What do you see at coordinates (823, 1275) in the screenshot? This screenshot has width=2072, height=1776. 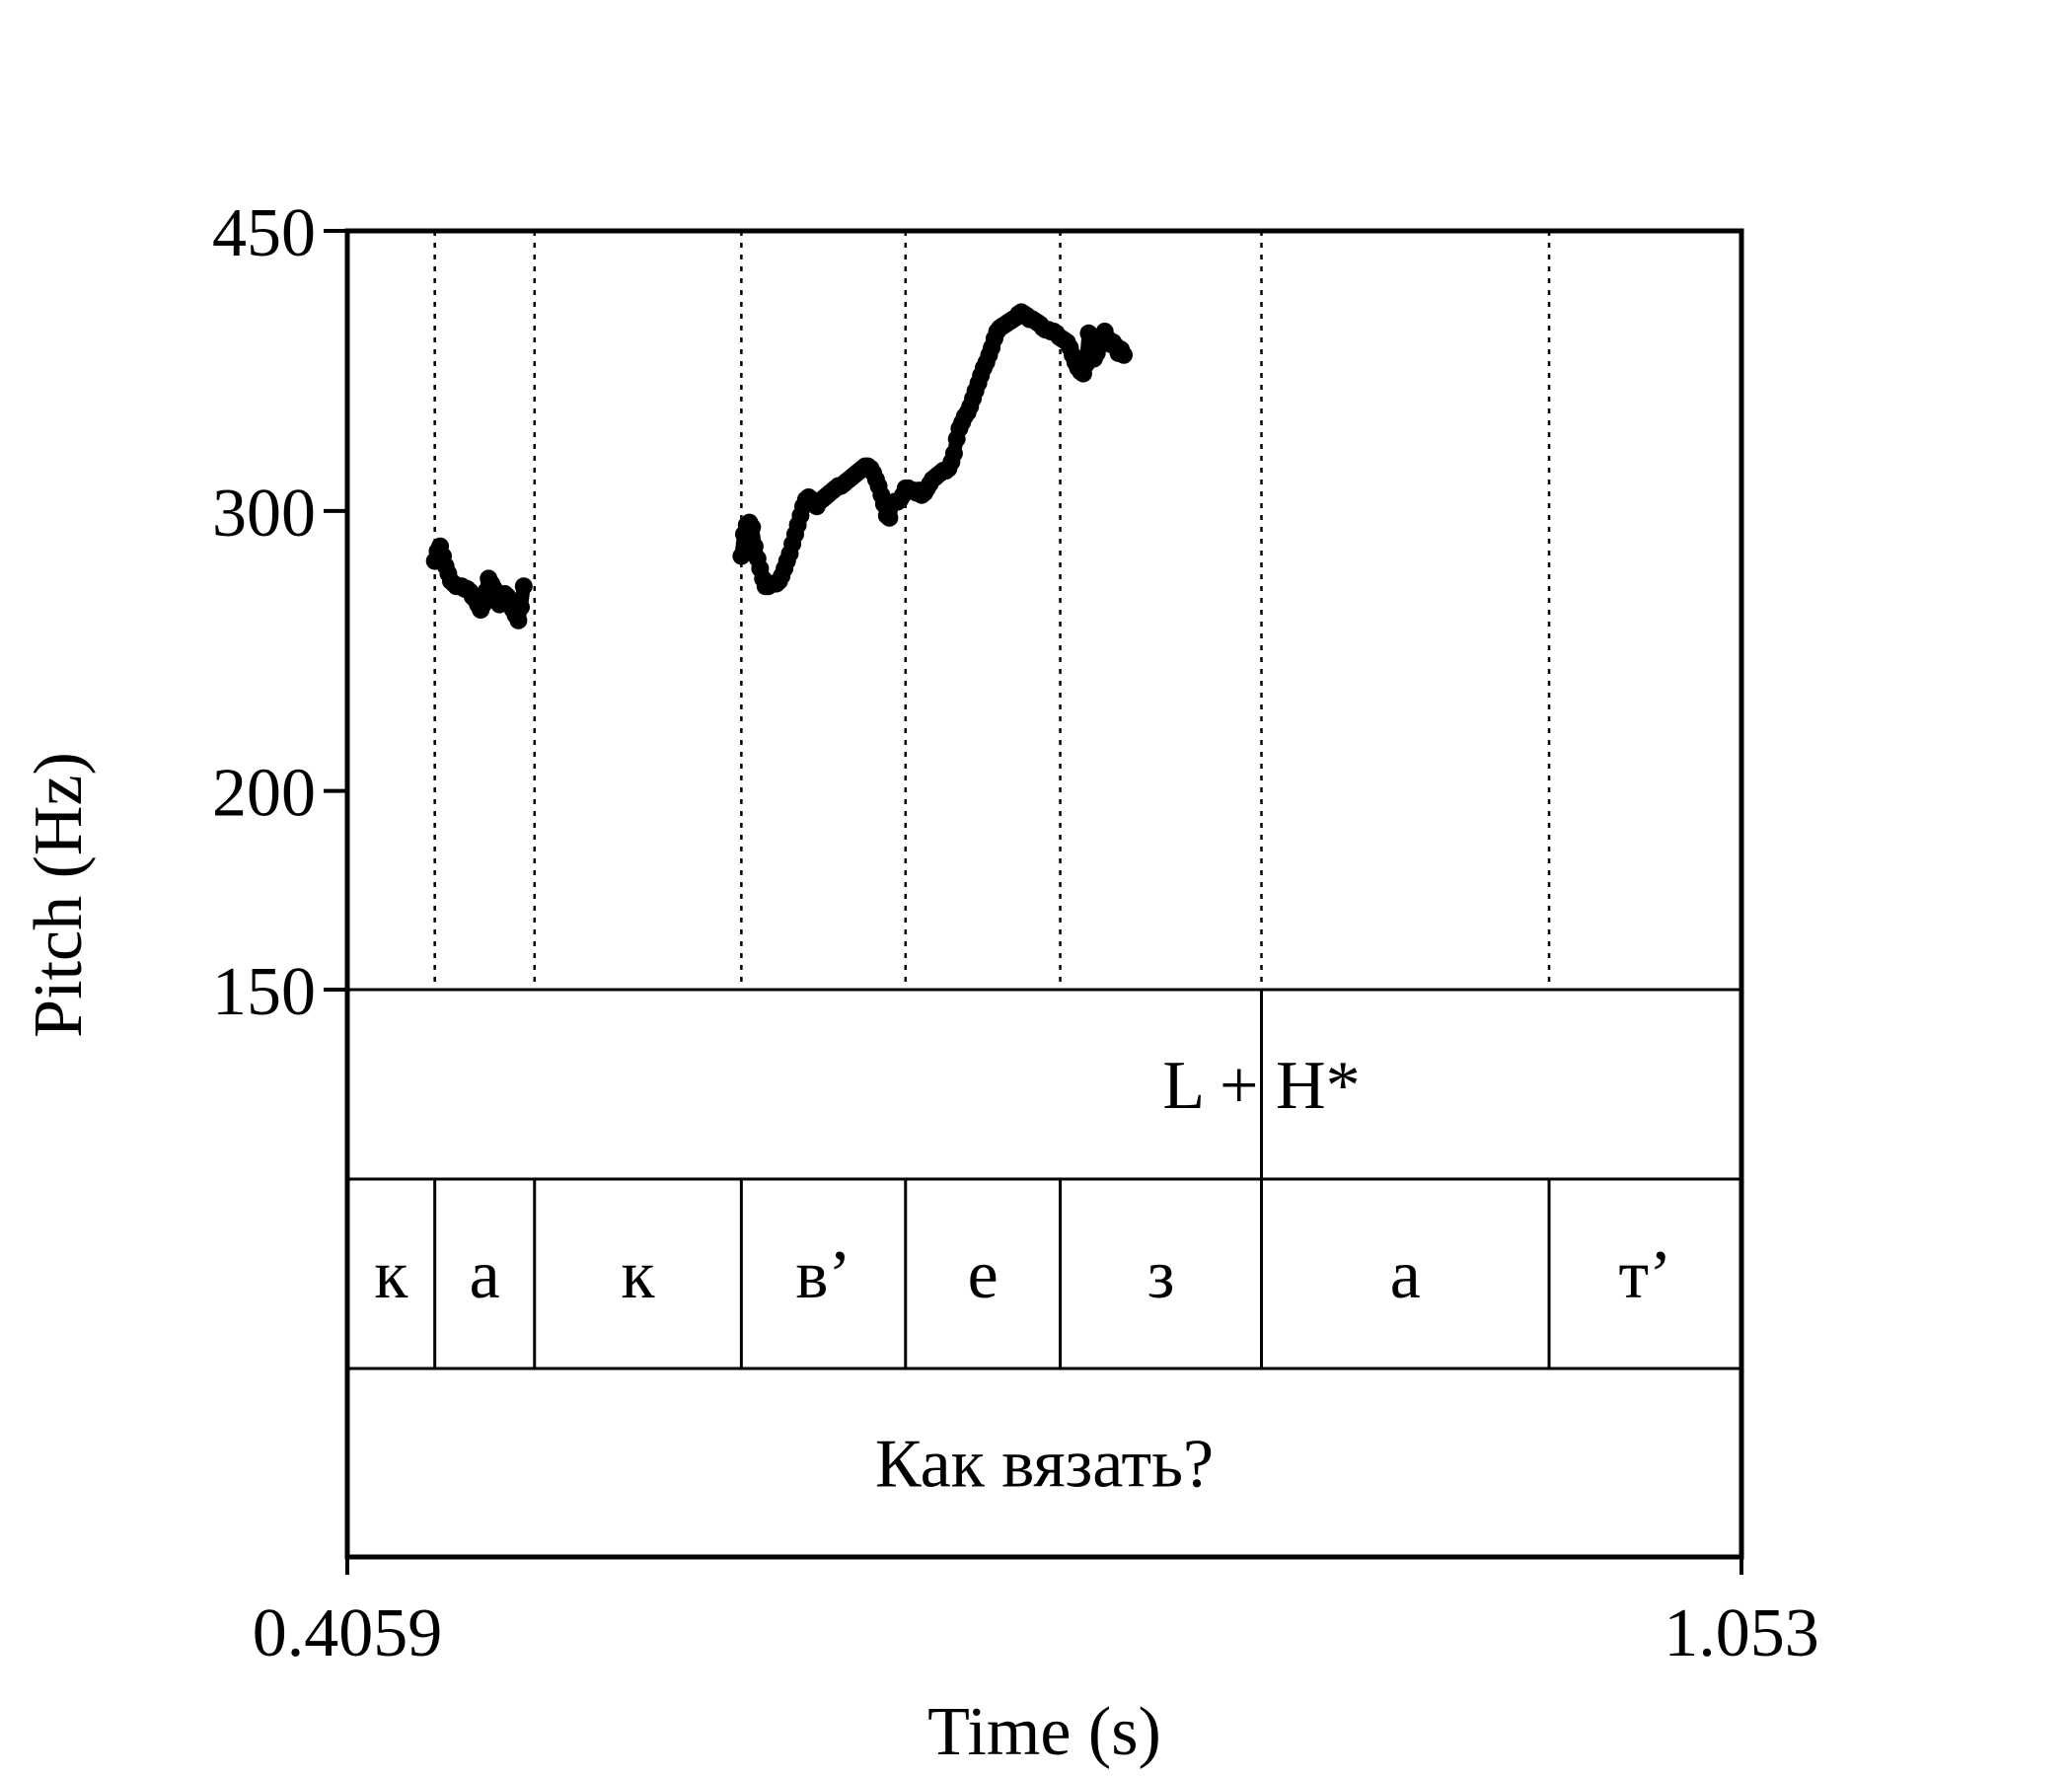 I see `segment-label: в’` at bounding box center [823, 1275].